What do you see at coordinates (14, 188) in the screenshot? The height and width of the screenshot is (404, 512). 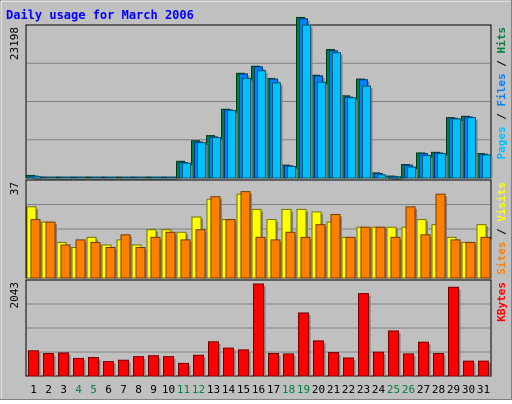 I see `panel-max-label: 37` at bounding box center [14, 188].